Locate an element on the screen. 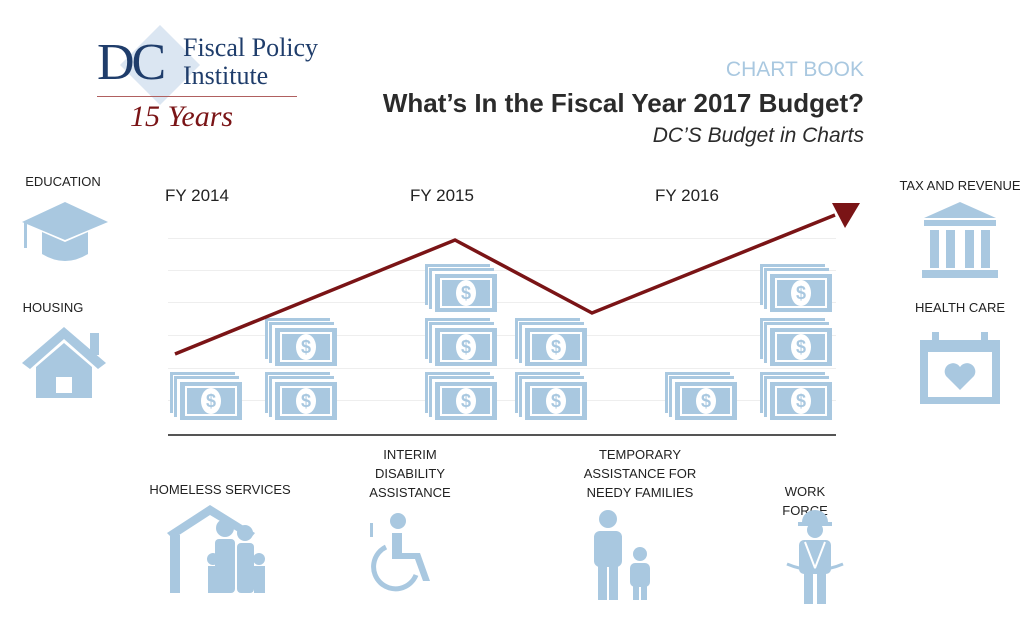 The height and width of the screenshot is (624, 1024). logo: DC Fiscal Policy Institute 15 Years is located at coordinates (210, 80).